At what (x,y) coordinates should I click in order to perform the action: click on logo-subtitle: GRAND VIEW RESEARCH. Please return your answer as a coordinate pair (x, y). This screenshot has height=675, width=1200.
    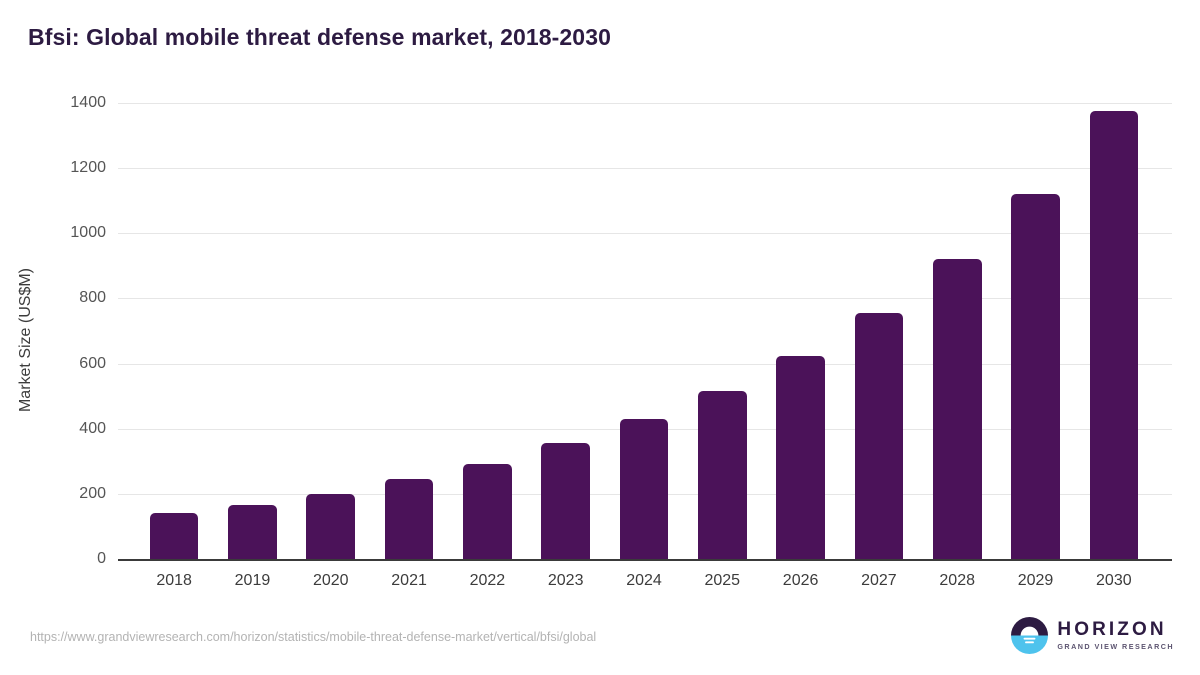
    Looking at the image, I should click on (1115, 647).